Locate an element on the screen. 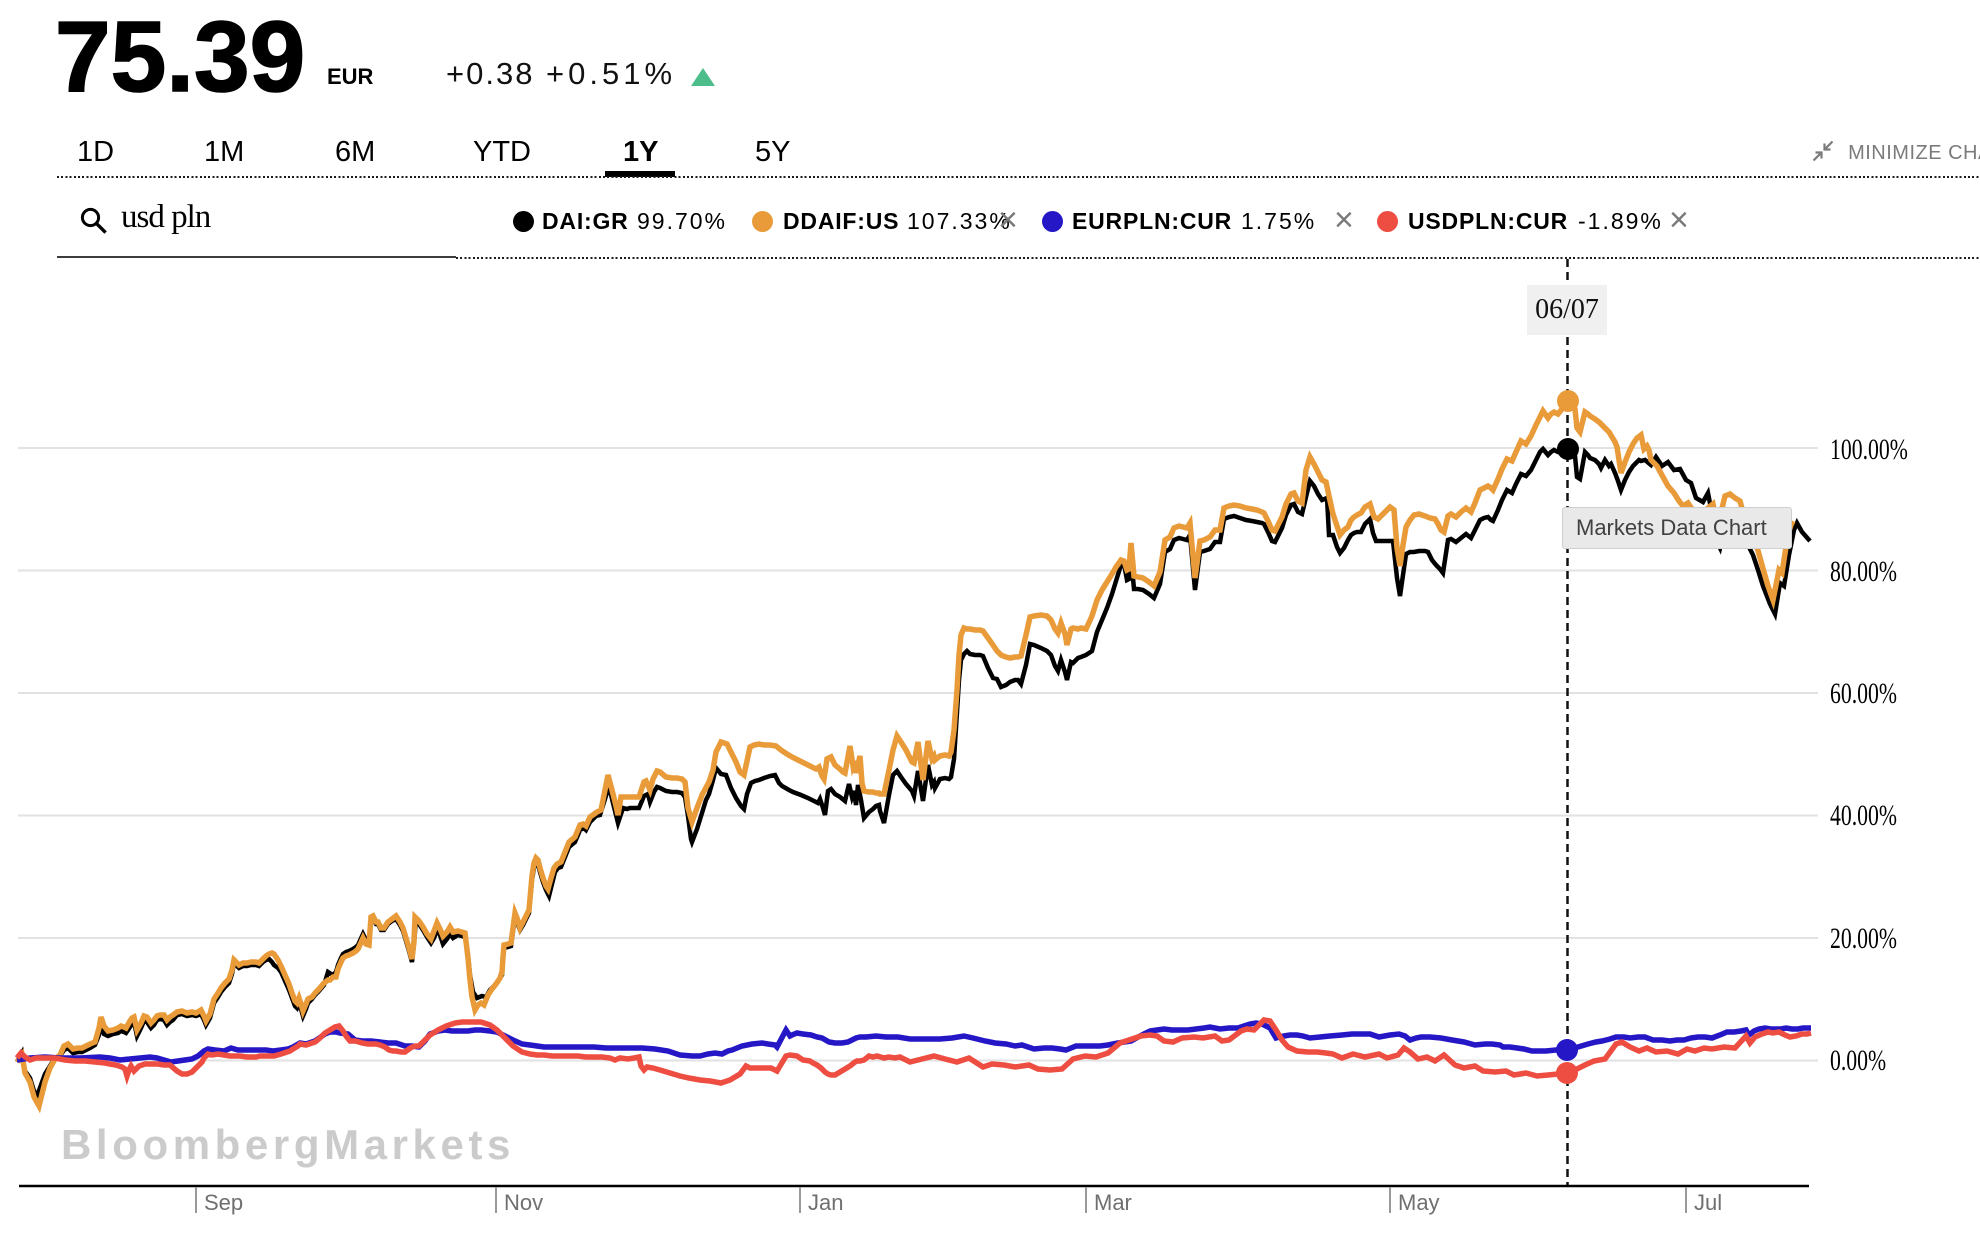  svg-text: May is located at coordinates (1419, 1202).